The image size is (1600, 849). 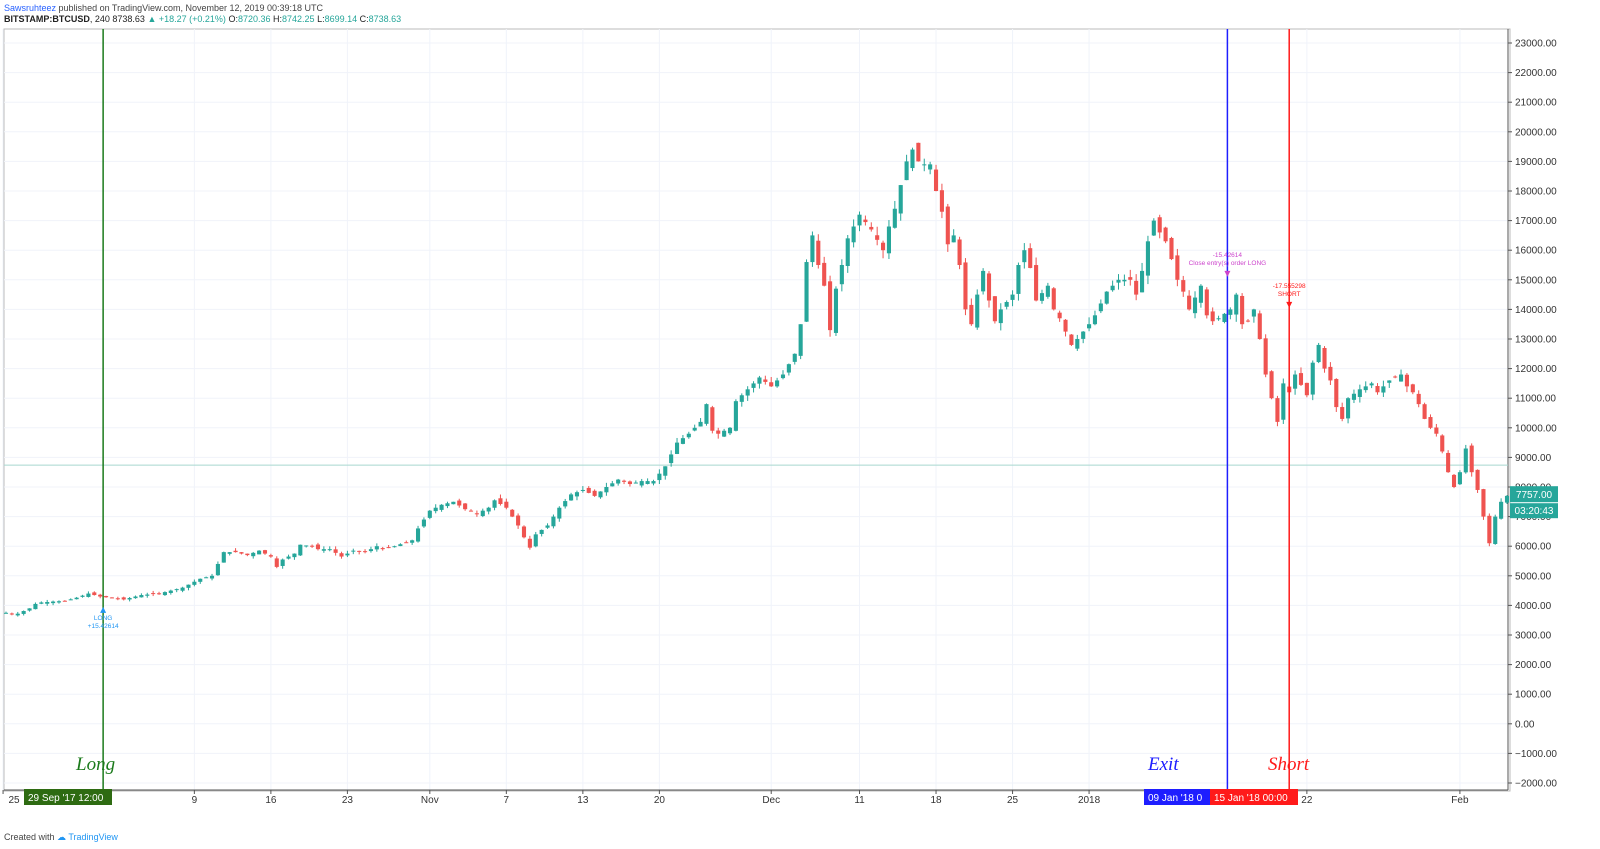 I want to click on footer: Created with ☁ TradingView, so click(x=61, y=837).